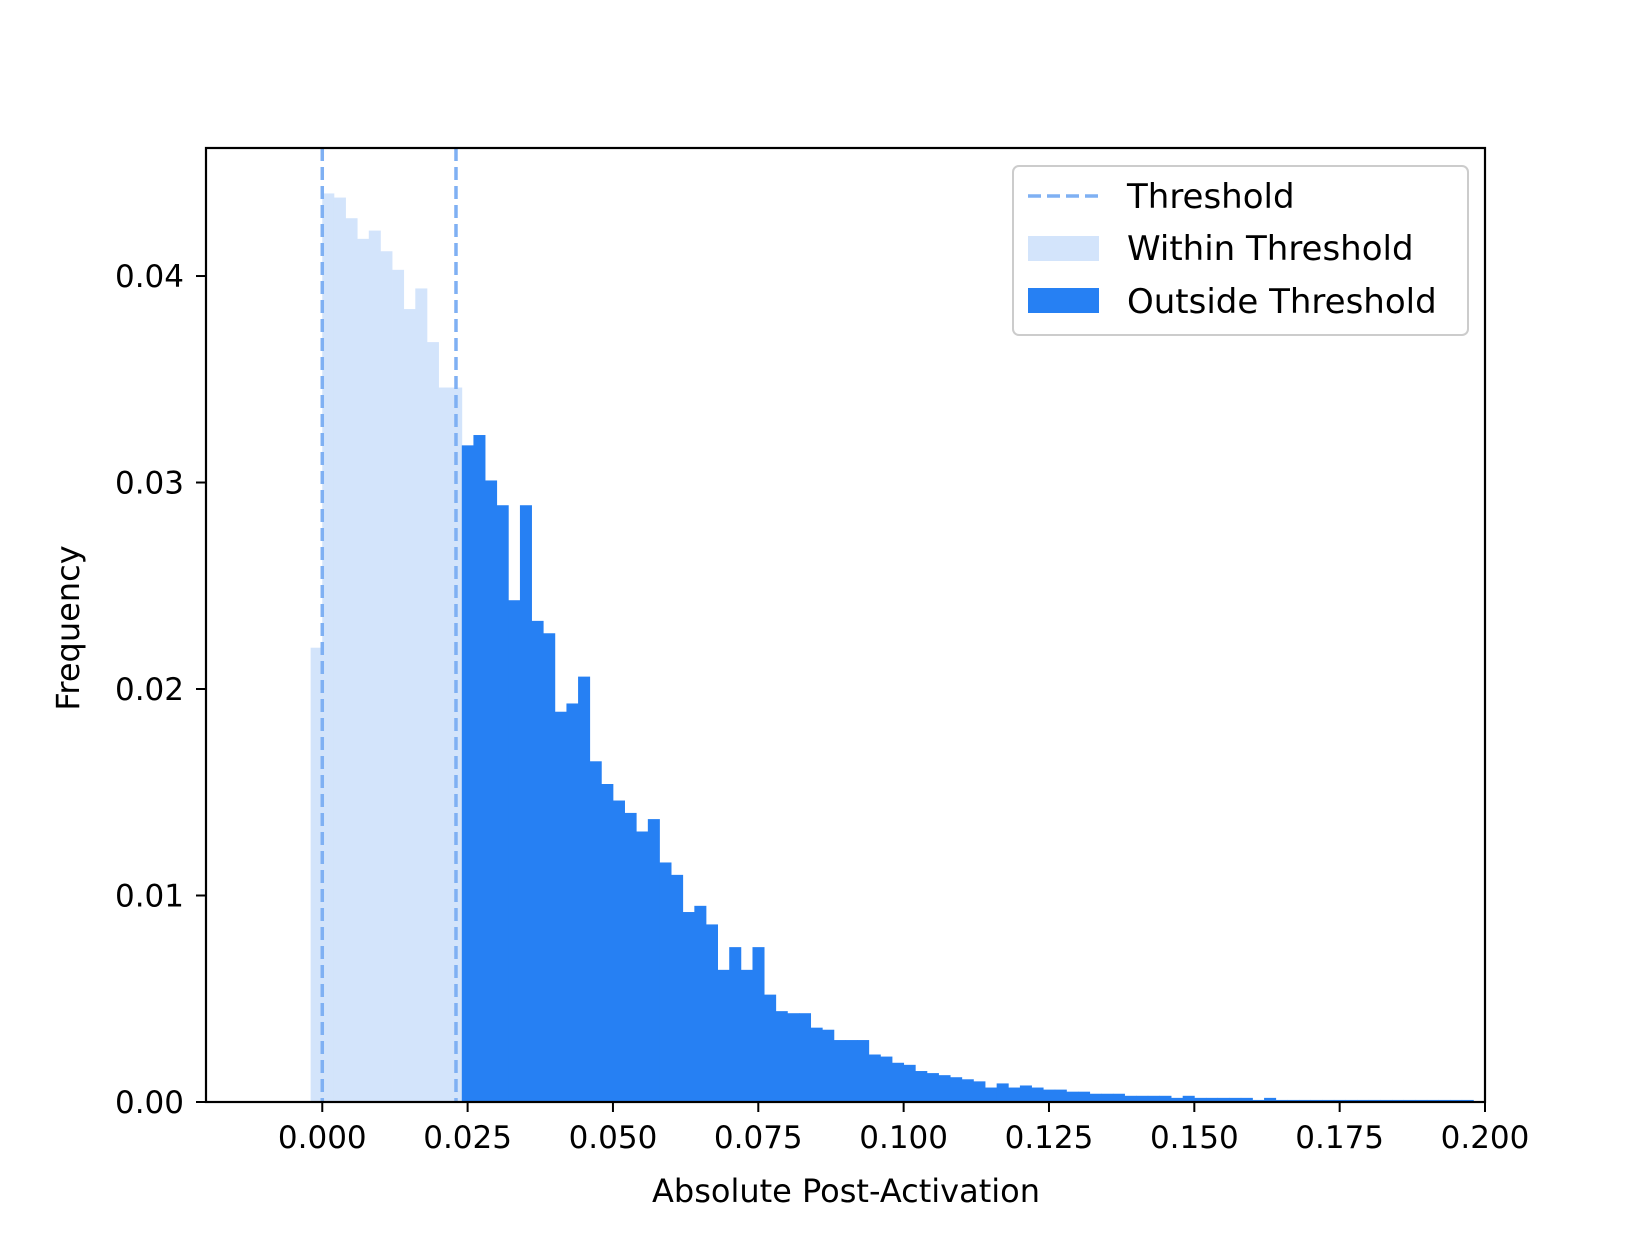 The image size is (1643, 1233). Describe the element at coordinates (1485, 1138) in the screenshot. I see `x-tick-label: 0.200` at that location.